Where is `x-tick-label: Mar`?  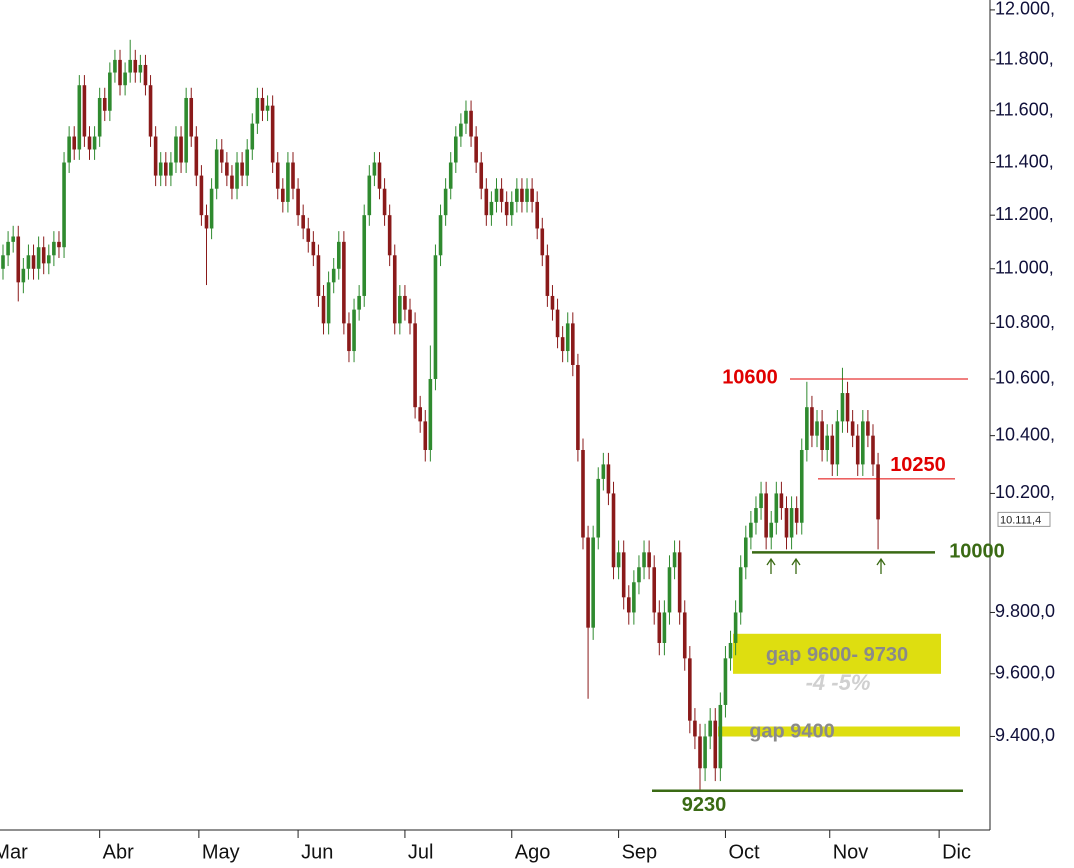
x-tick-label: Mar is located at coordinates (14, 852).